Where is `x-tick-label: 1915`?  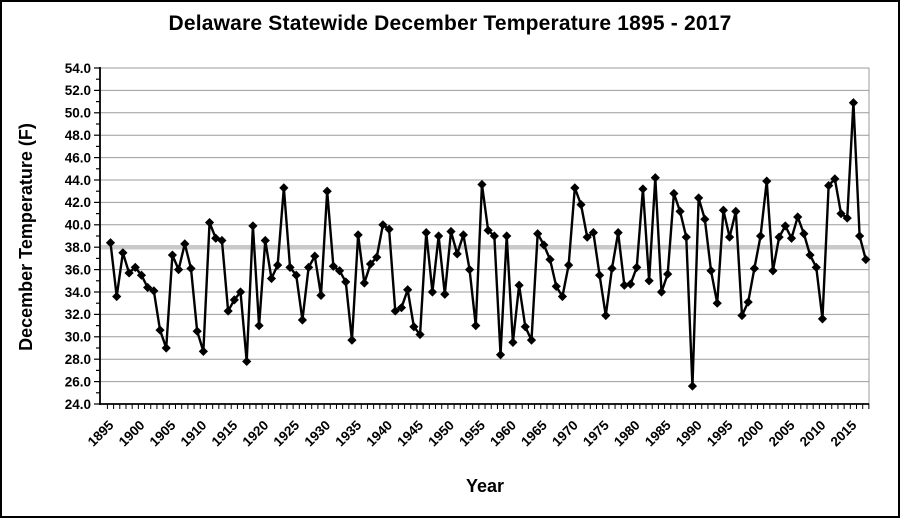 x-tick-label: 1915 is located at coordinates (225, 433).